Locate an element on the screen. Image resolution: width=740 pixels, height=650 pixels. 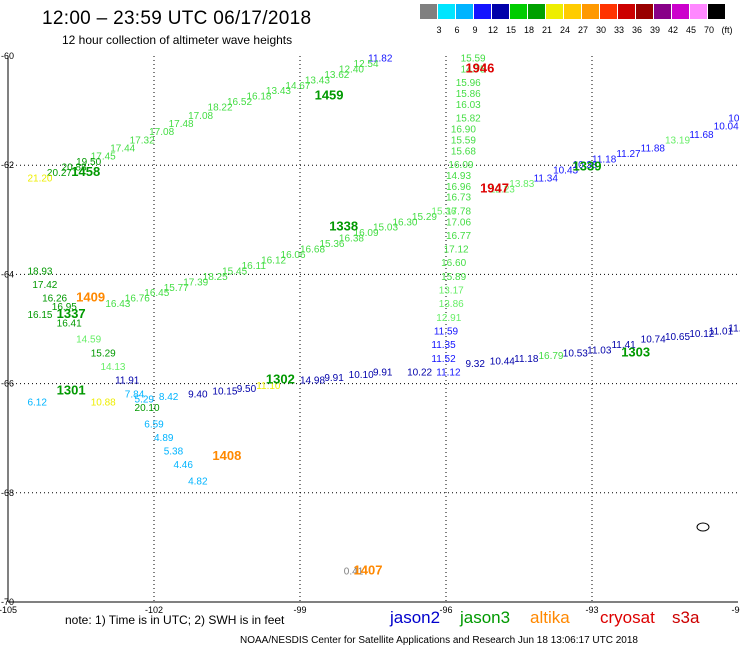
wave-height-label: 12.23 is located at coordinates (502, 190).